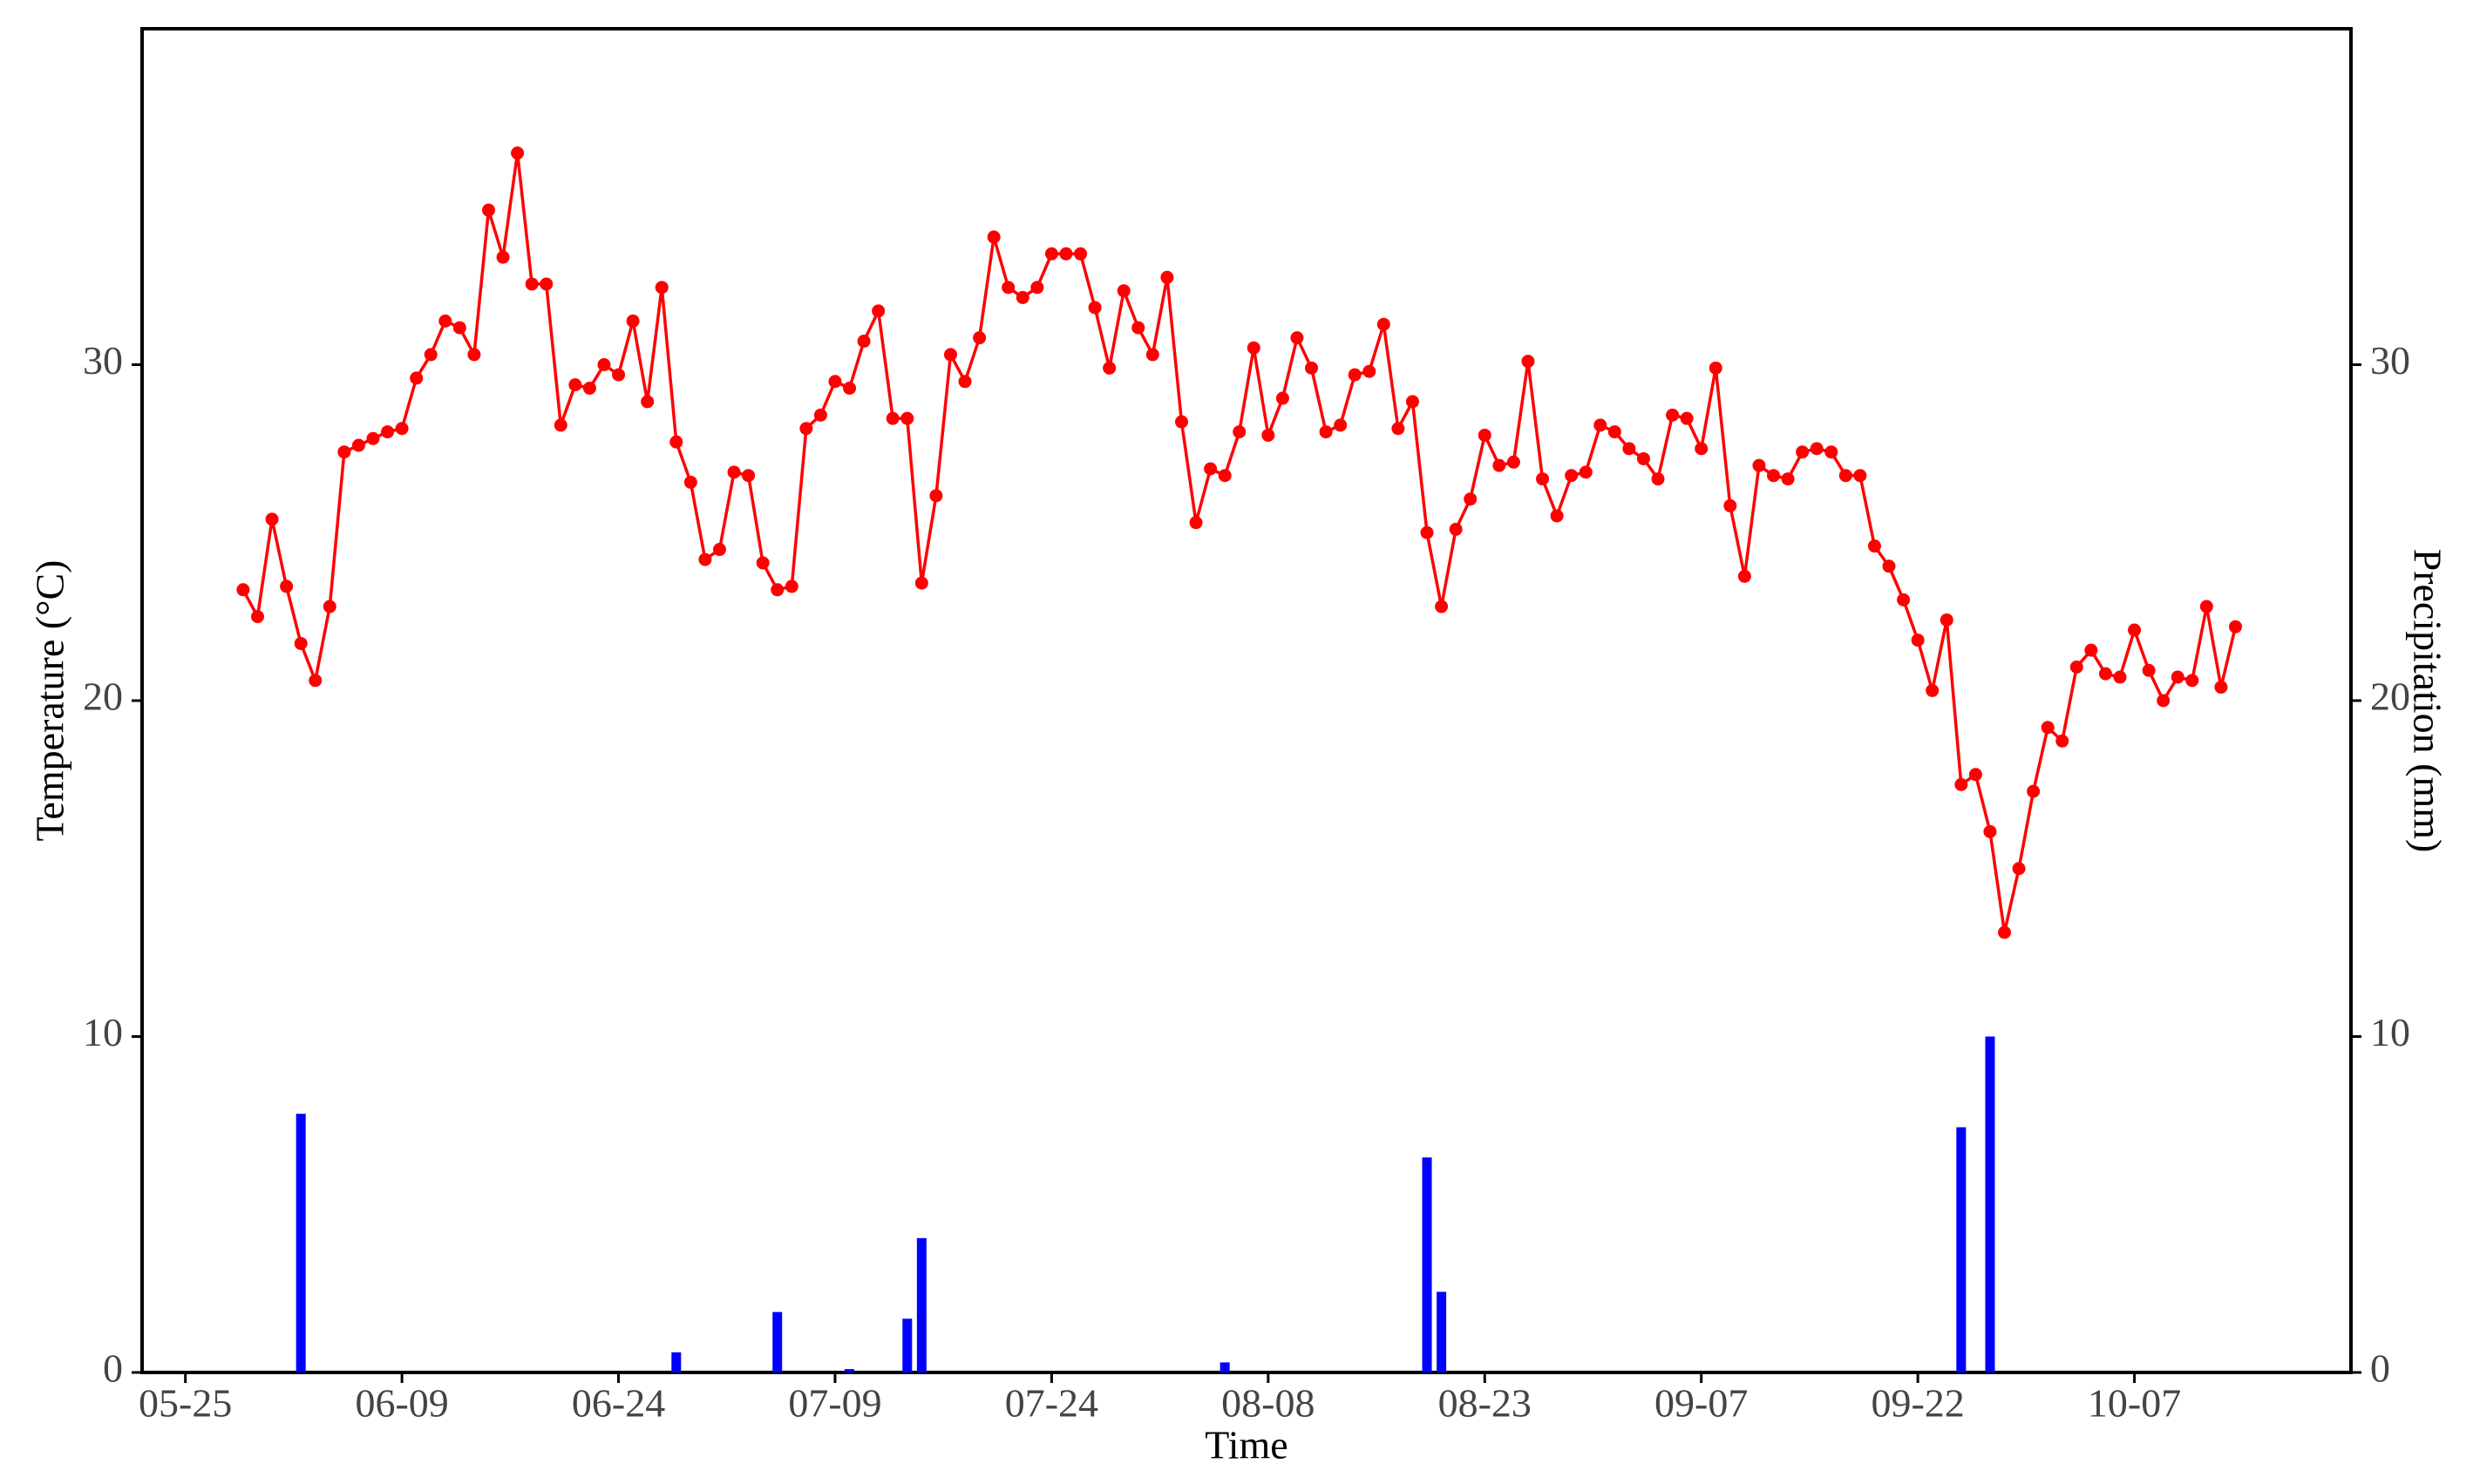  I want to click on y-tick-label: 30, so click(103, 360).